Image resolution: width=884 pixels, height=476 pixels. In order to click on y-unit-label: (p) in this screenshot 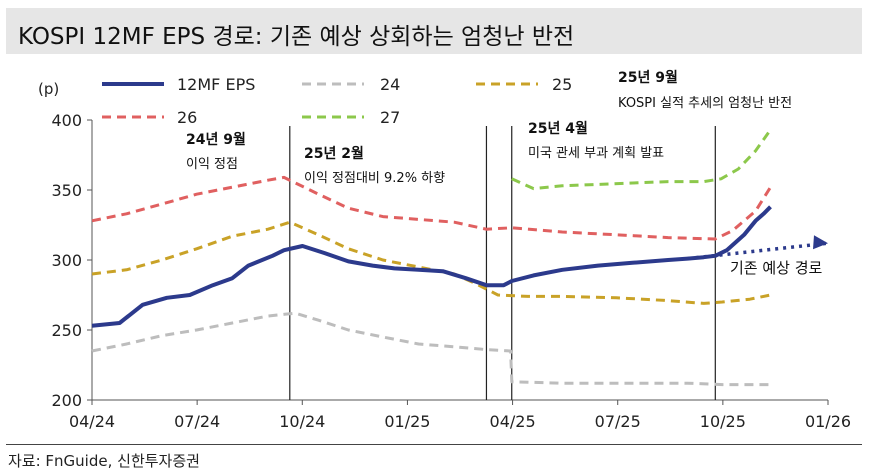, I will do `click(48, 89)`.